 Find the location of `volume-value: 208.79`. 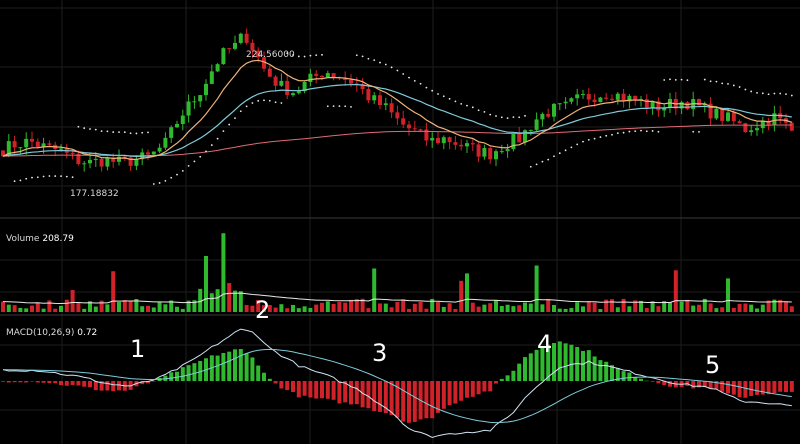

volume-value: 208.79 is located at coordinates (58, 239).